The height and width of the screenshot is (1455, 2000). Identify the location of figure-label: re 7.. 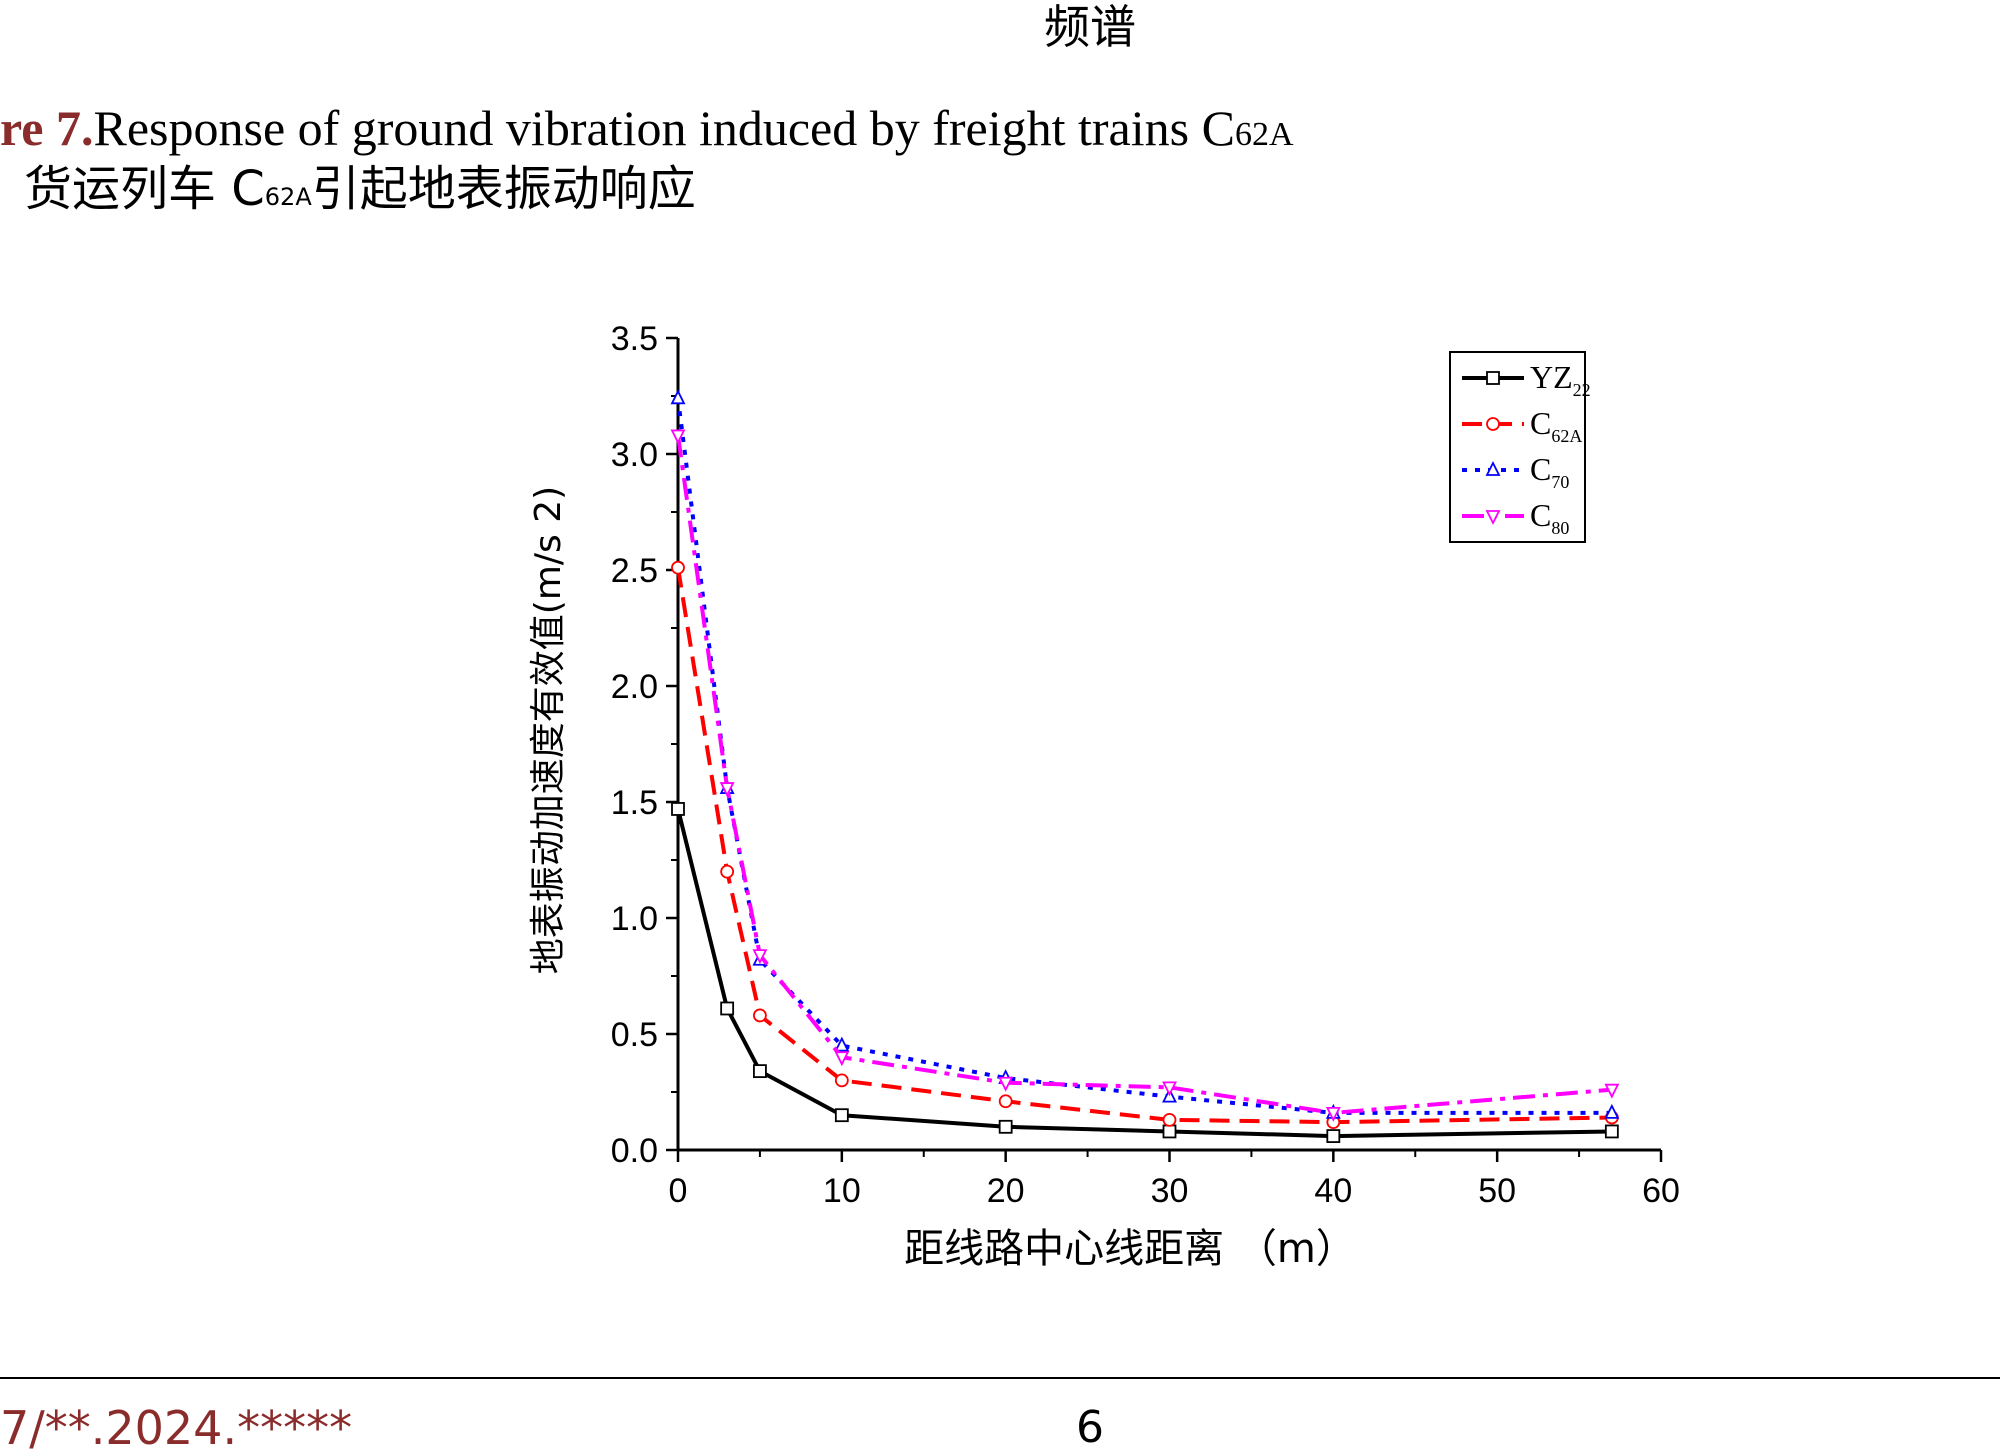
(47, 128).